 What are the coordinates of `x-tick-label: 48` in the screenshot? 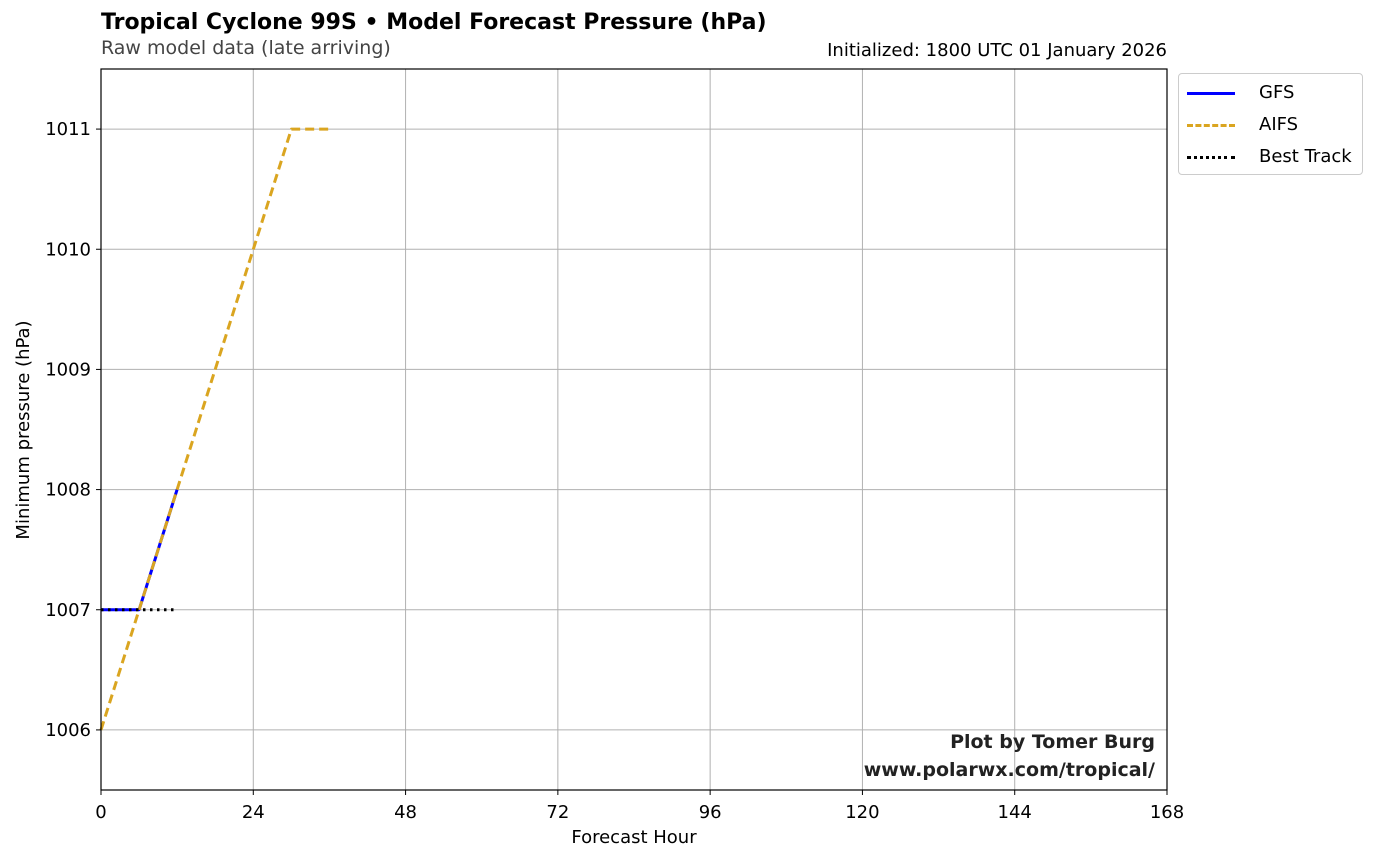 It's located at (405, 812).